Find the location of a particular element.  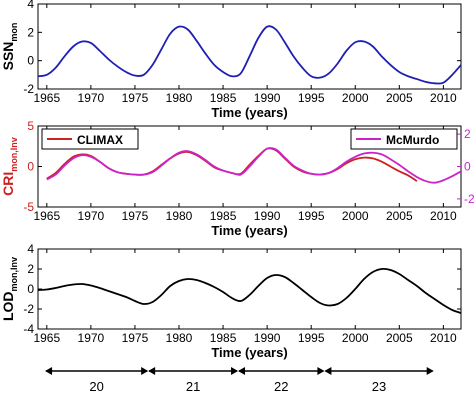

legend-mcmurdo: McMurdo is located at coordinates (404, 139).